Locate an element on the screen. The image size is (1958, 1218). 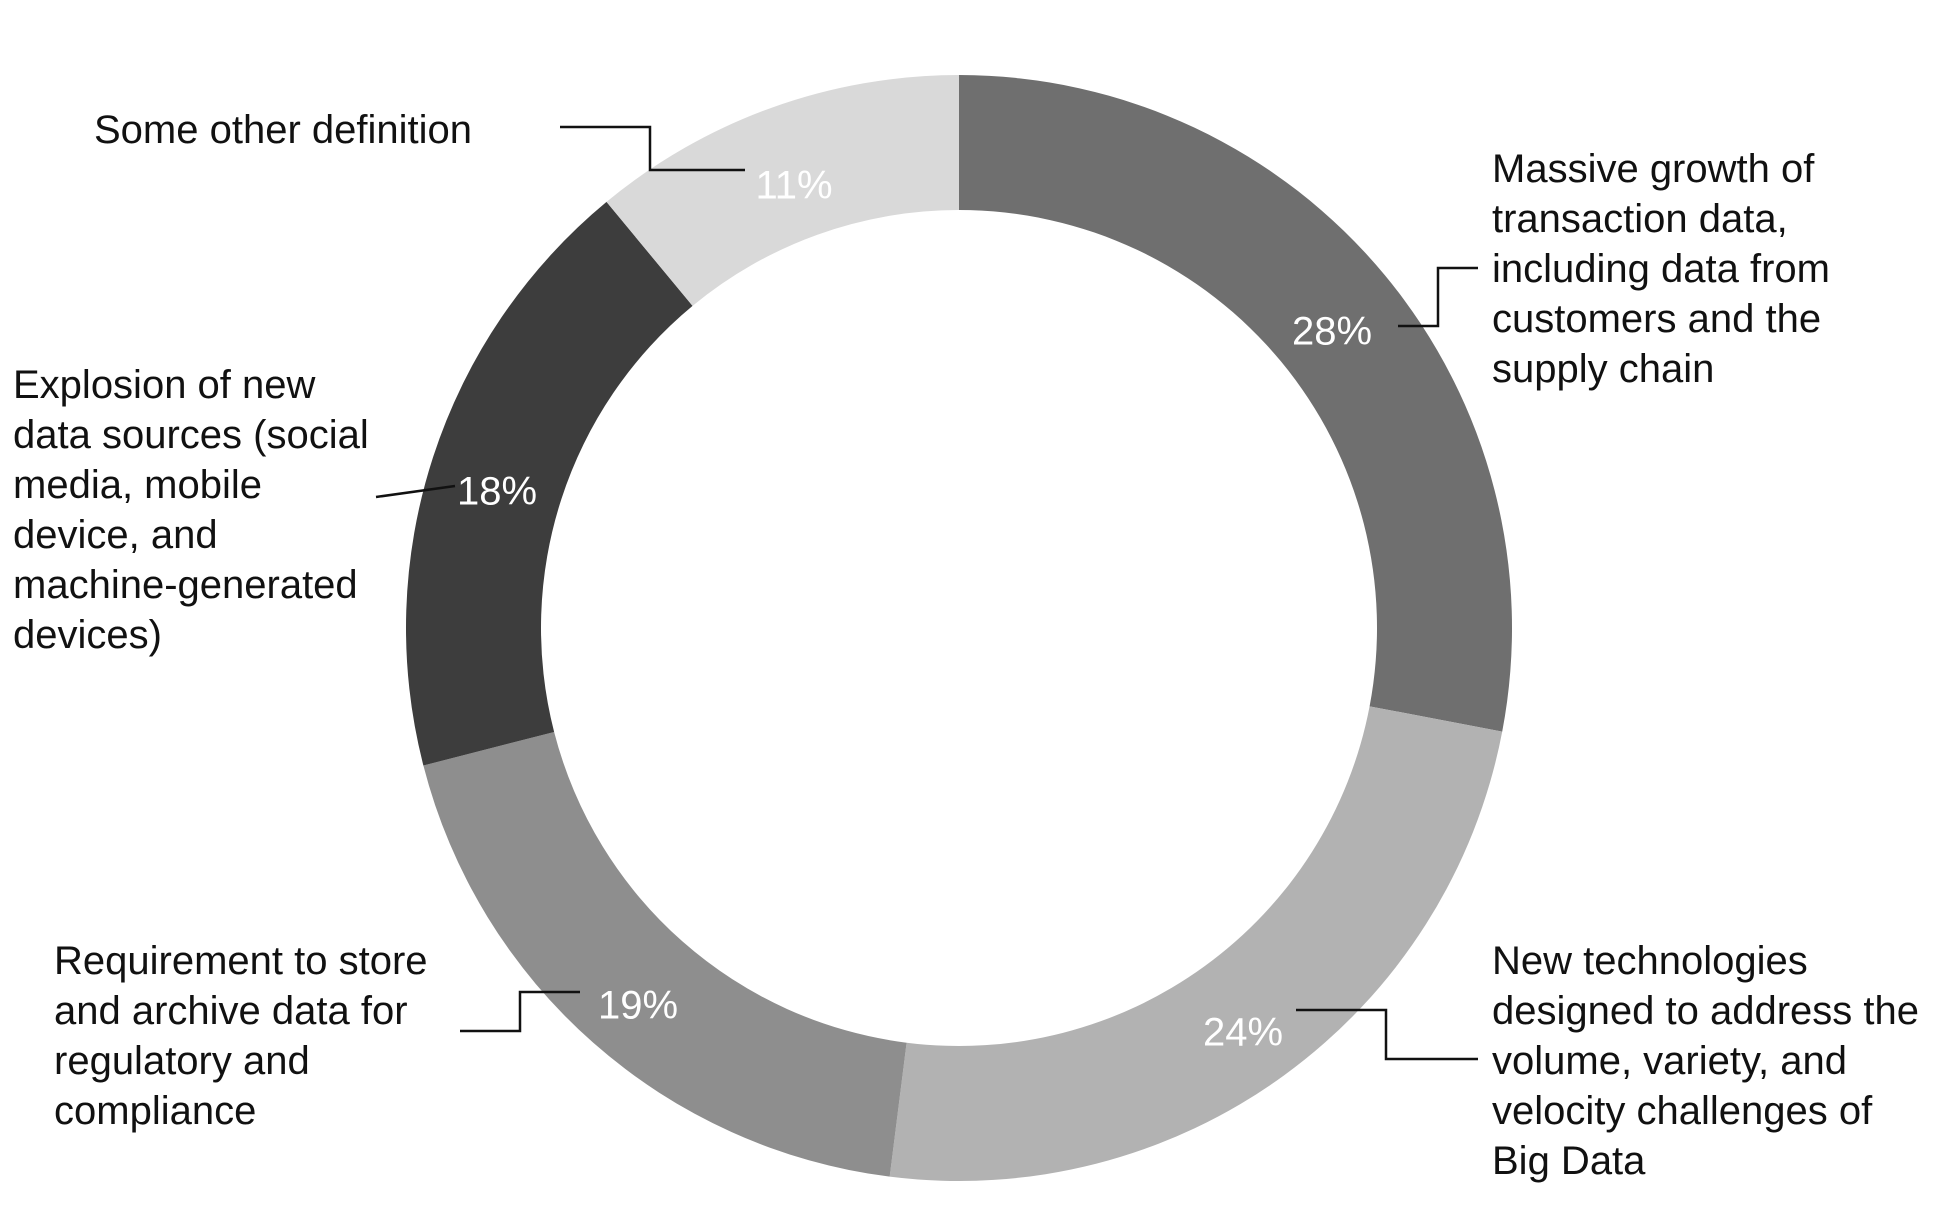
percent-label-4: 18% is located at coordinates (497, 492).